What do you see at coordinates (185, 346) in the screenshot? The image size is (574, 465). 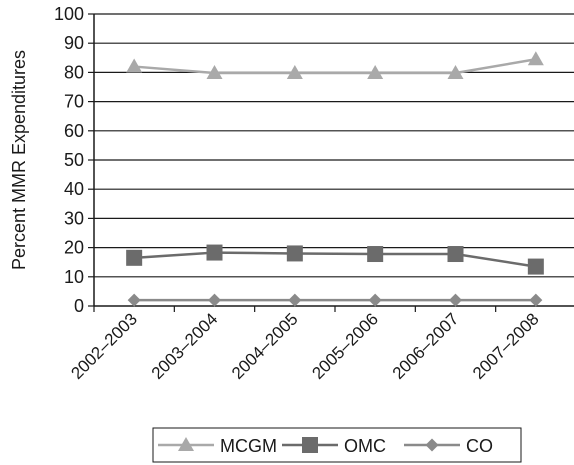 I see `x-tick-label: 2003–2004` at bounding box center [185, 346].